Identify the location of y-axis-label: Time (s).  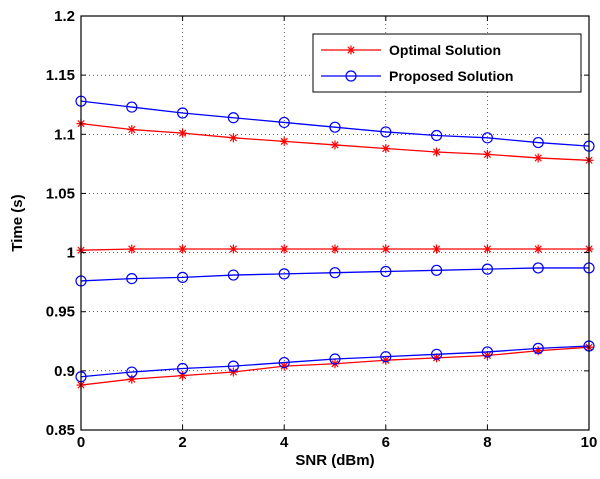
(17, 222).